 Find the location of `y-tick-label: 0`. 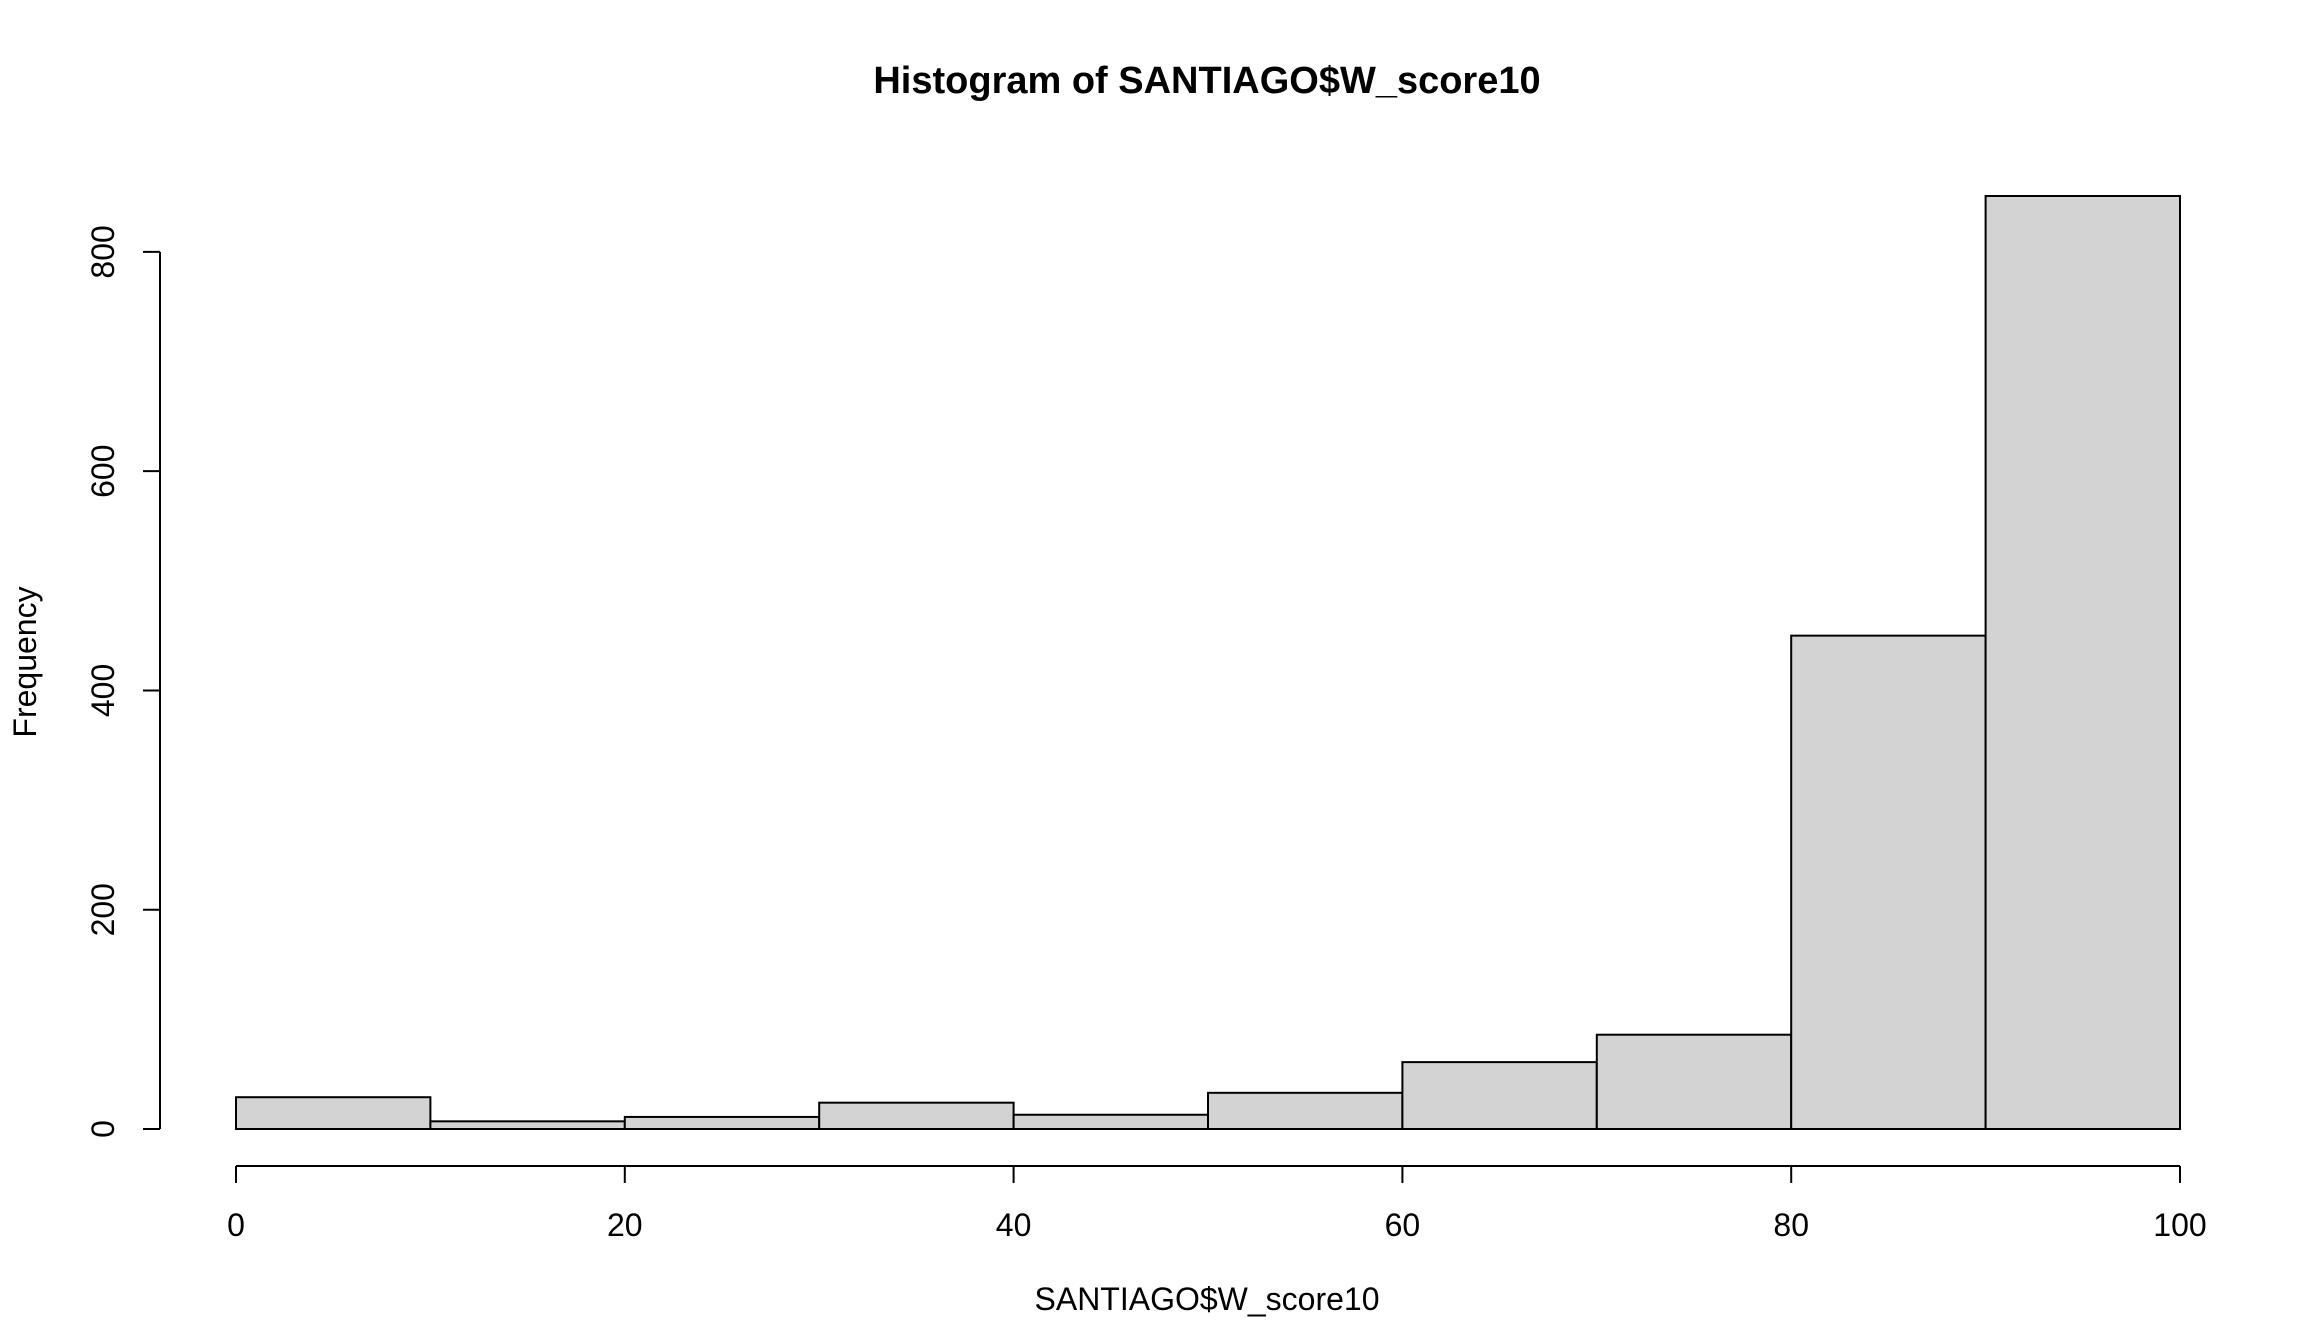

y-tick-label: 0 is located at coordinates (103, 1129).